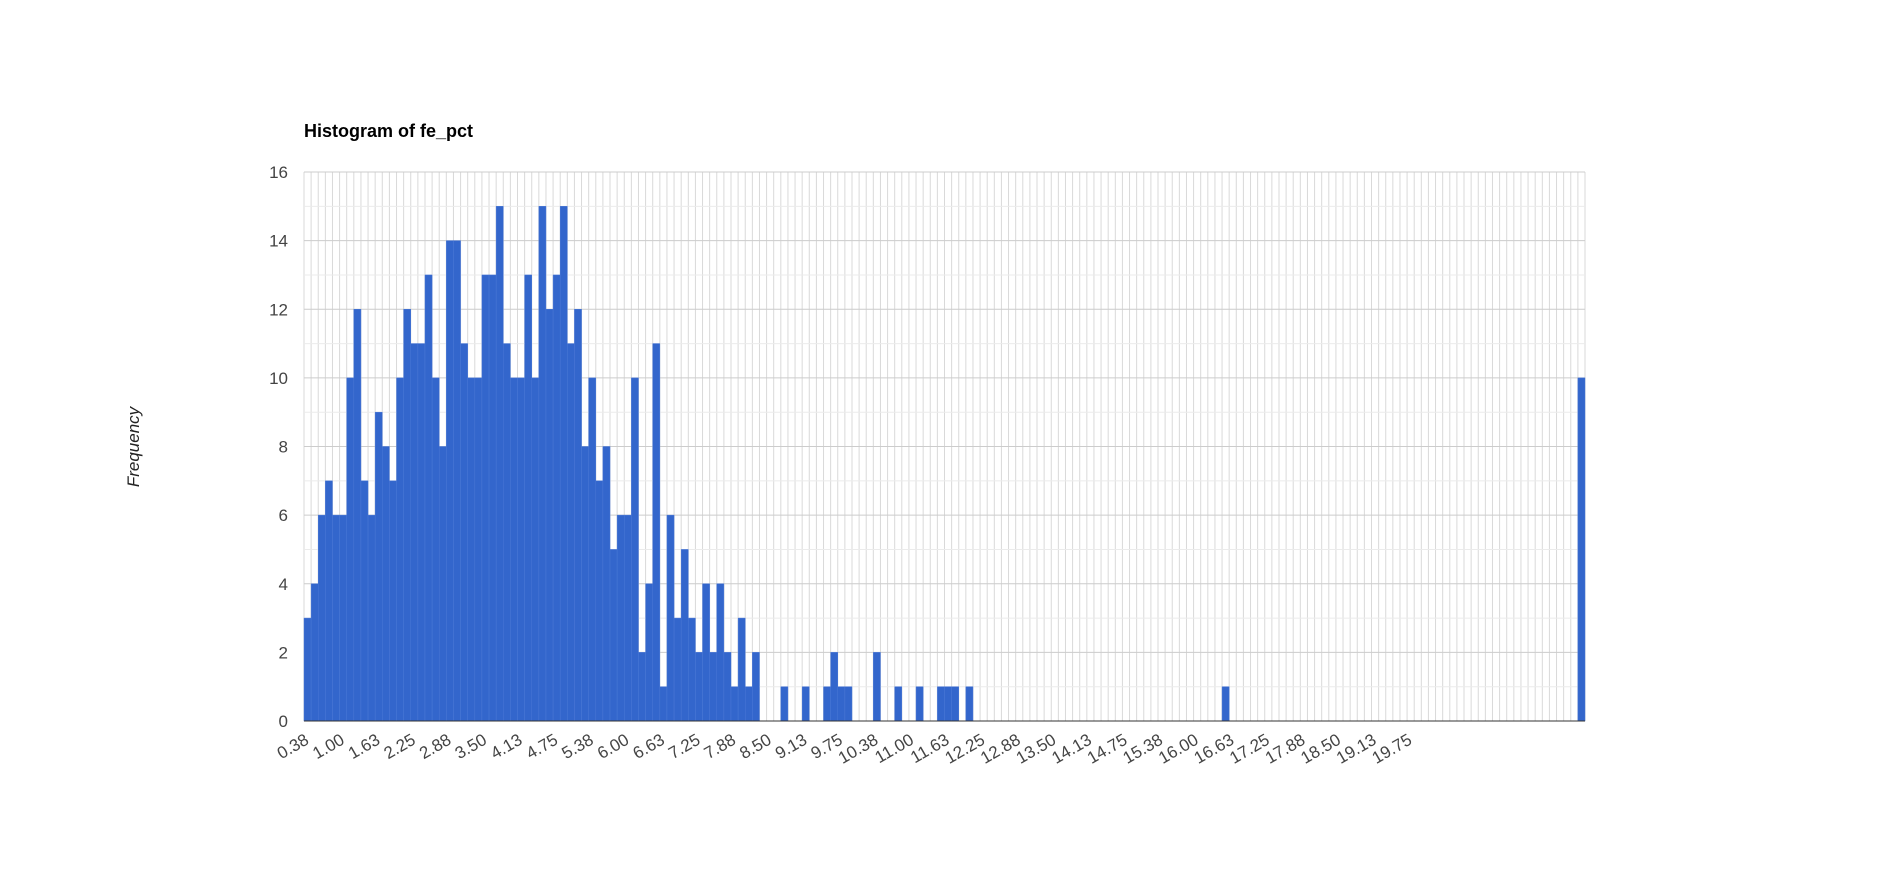 The image size is (1880, 887). Describe the element at coordinates (293, 746) in the screenshot. I see `x-tick-label: 0.38` at that location.